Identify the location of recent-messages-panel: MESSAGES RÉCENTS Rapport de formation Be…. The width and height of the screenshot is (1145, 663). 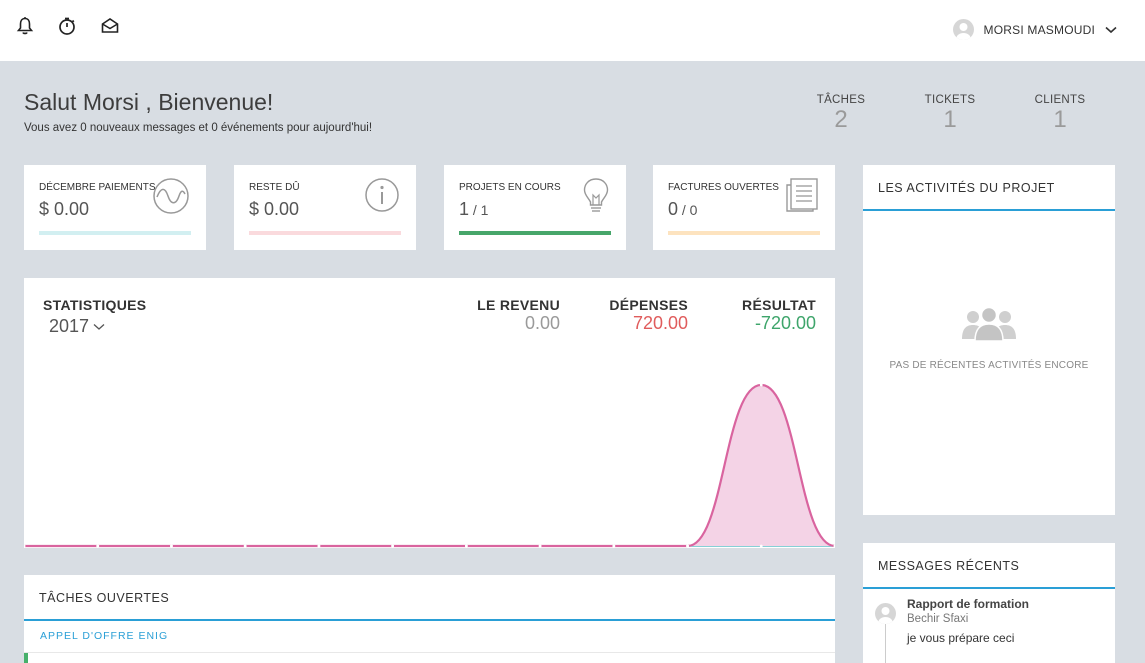
(989, 603).